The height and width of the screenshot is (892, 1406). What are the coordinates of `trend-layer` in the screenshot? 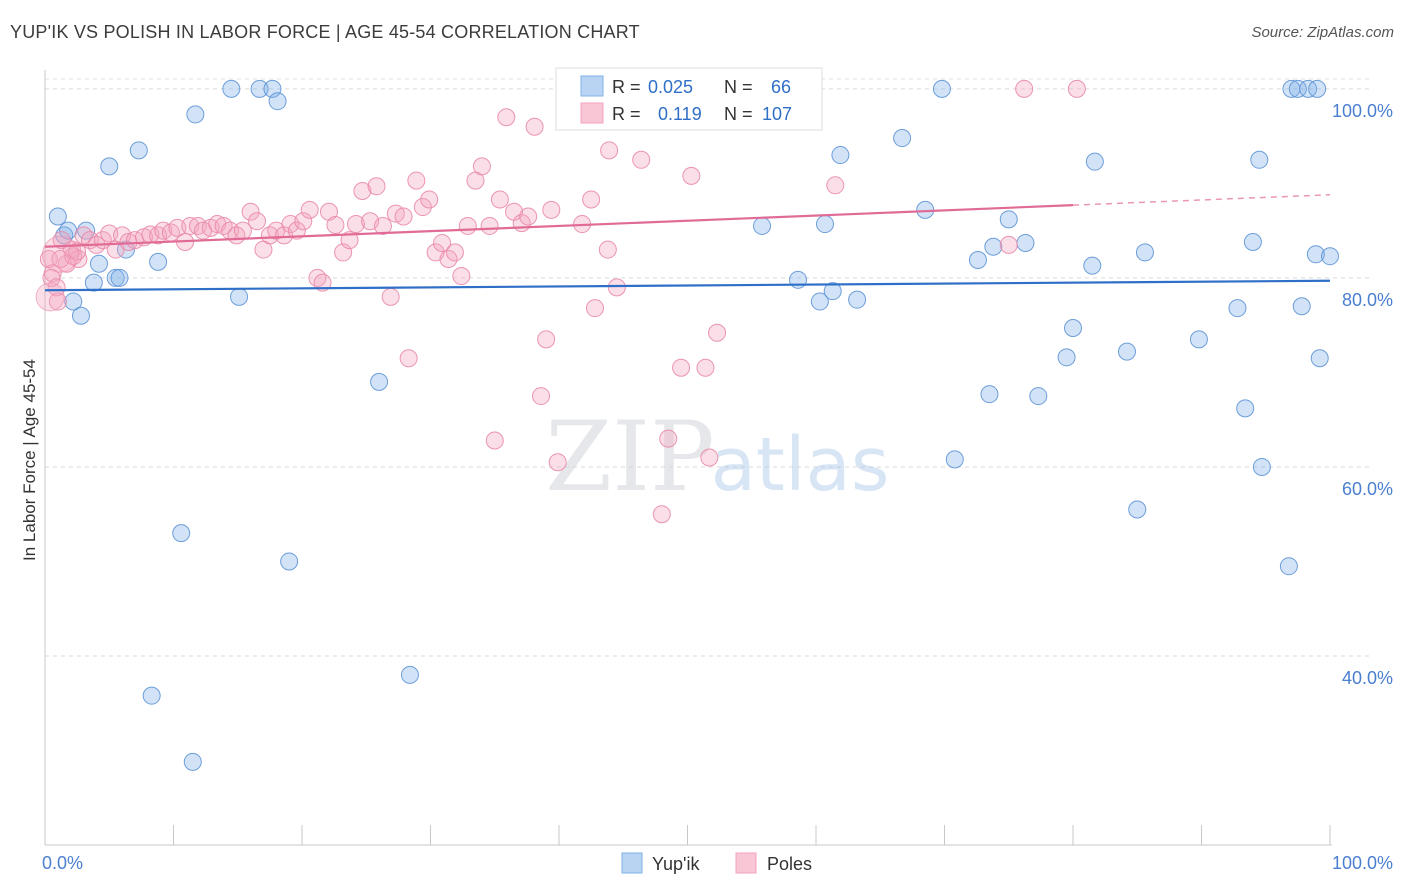 It's located at (687, 243).